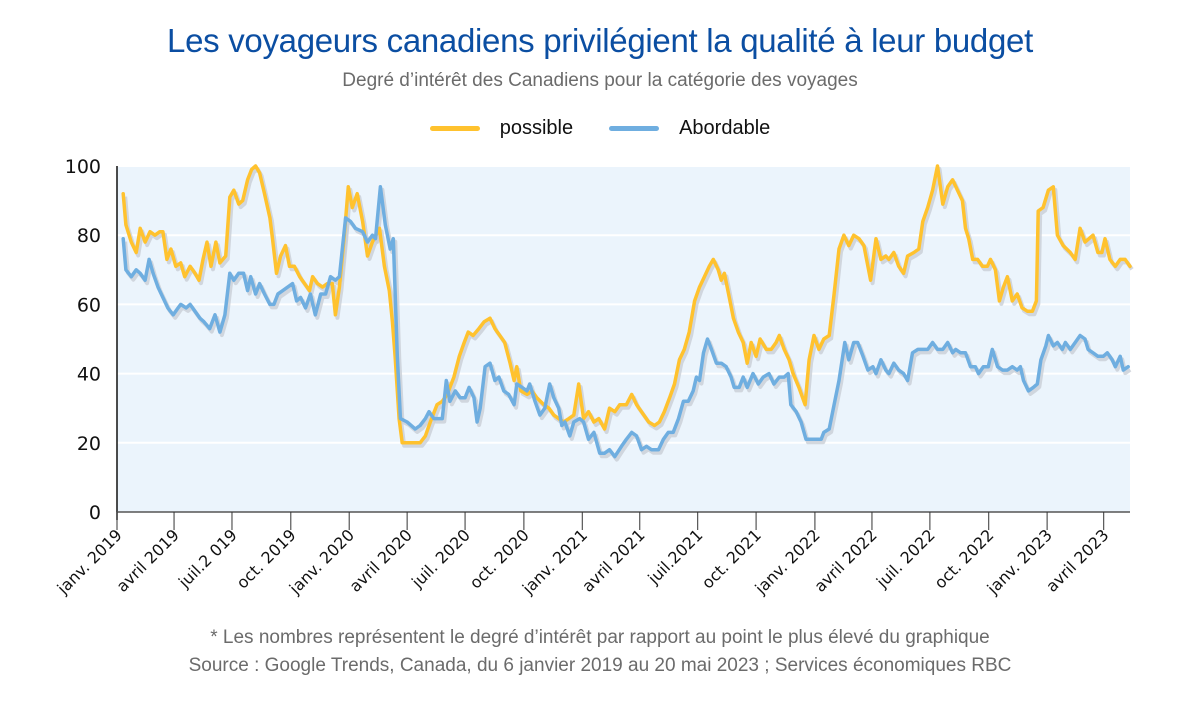  What do you see at coordinates (634, 128) in the screenshot?
I see `legend-swatch-abordable` at bounding box center [634, 128].